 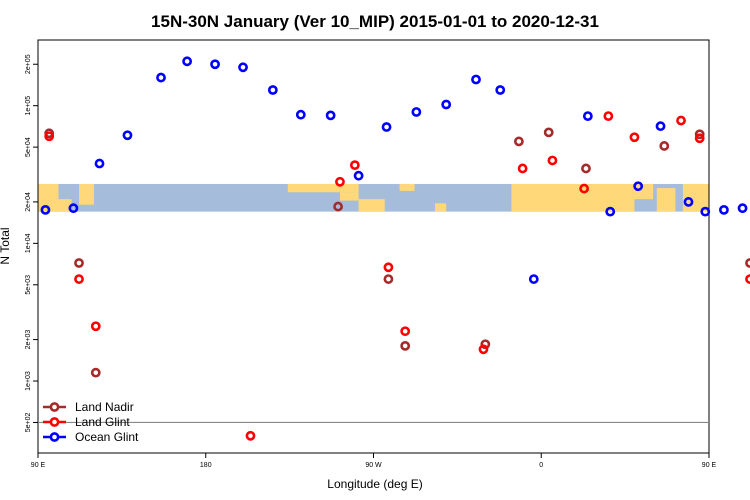 What do you see at coordinates (28, 202) in the screenshot?
I see `y-tick-label: 2e+04` at bounding box center [28, 202].